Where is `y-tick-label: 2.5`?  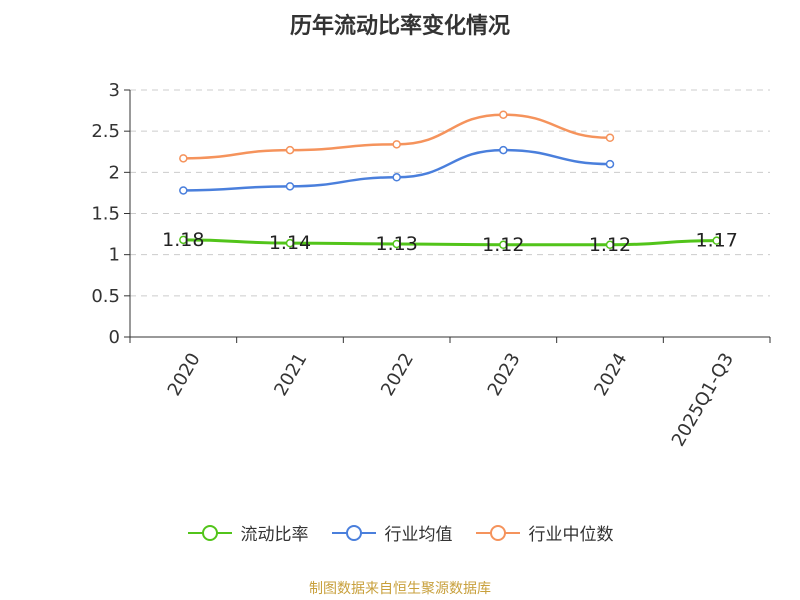
y-tick-label: 2.5 is located at coordinates (105, 131).